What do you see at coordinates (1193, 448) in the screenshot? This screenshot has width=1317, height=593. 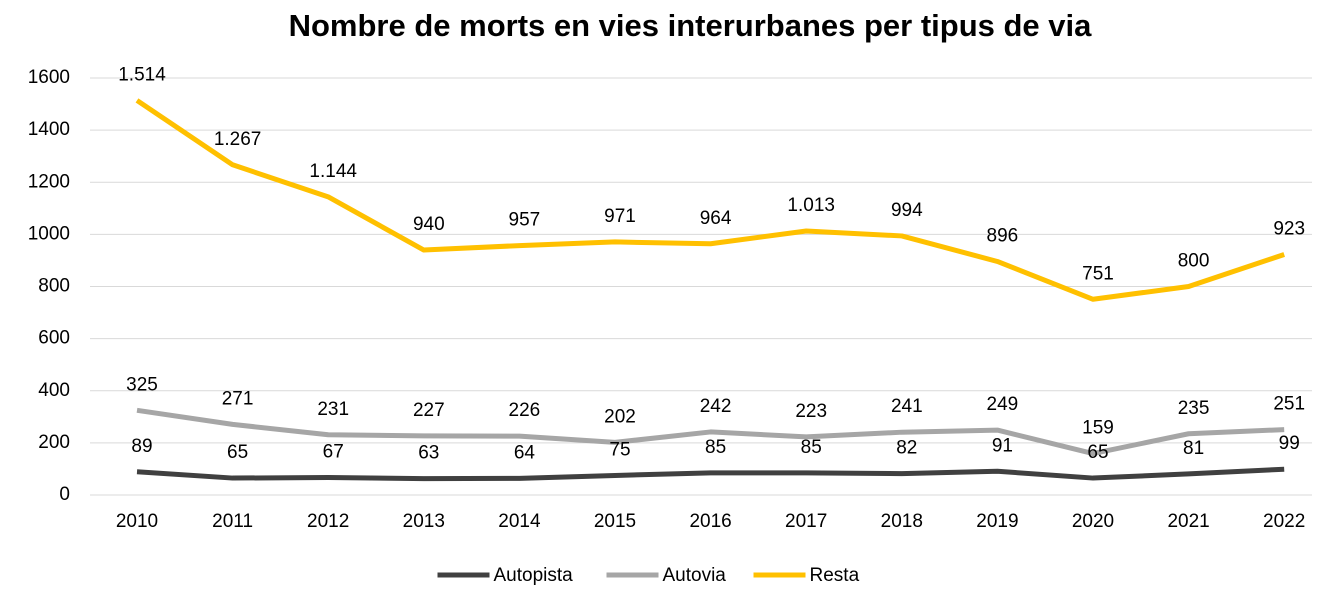 I see `data-label: 81` at bounding box center [1193, 448].